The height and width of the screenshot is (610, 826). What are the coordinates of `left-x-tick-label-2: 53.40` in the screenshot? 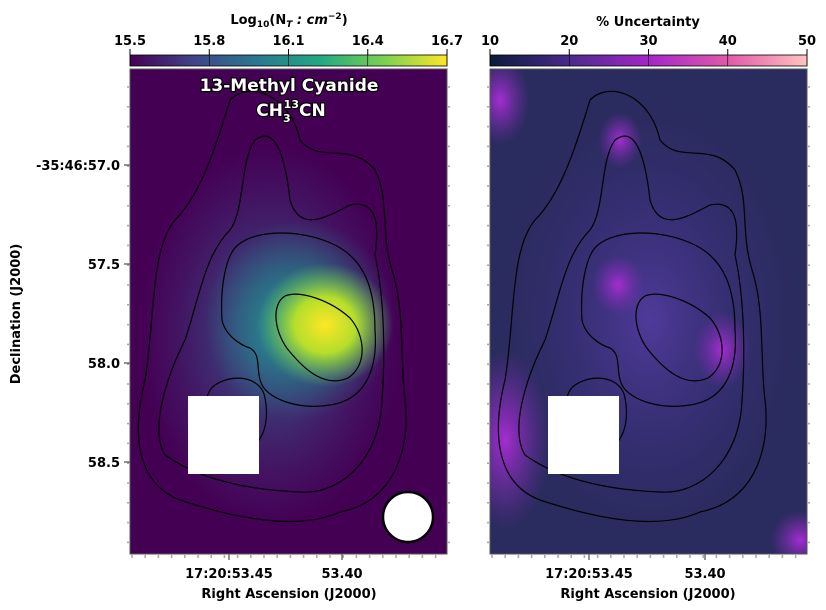 It's located at (341, 574).